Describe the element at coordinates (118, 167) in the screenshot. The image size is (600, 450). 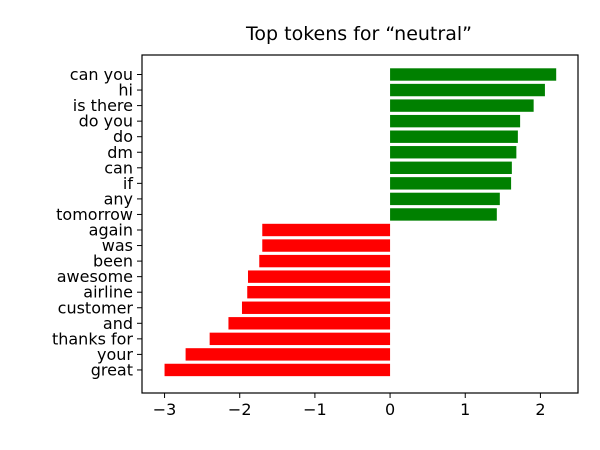
I see `y-tick-label: can` at that location.